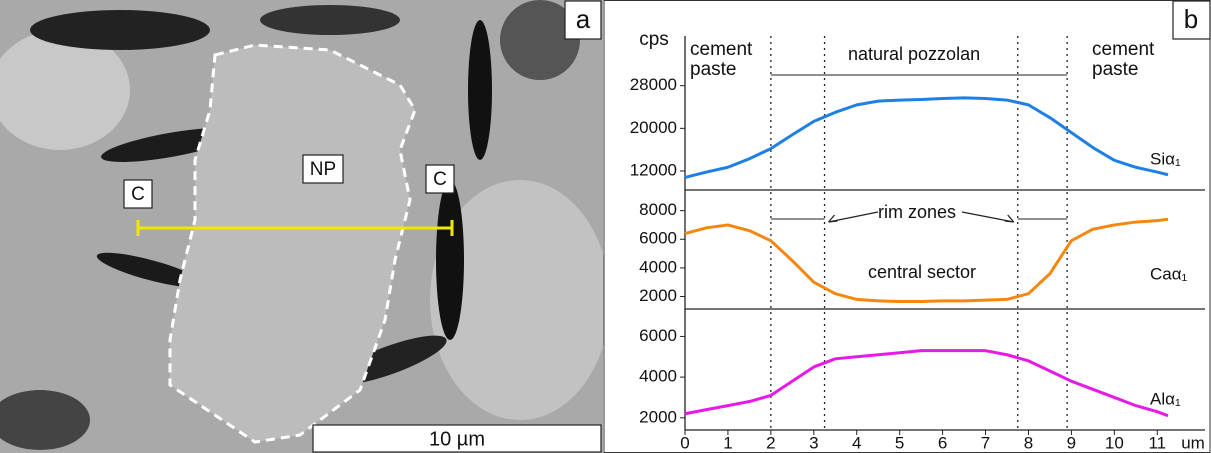 The image size is (1211, 453). I want to click on x-tick-label: 0, so click(684, 442).